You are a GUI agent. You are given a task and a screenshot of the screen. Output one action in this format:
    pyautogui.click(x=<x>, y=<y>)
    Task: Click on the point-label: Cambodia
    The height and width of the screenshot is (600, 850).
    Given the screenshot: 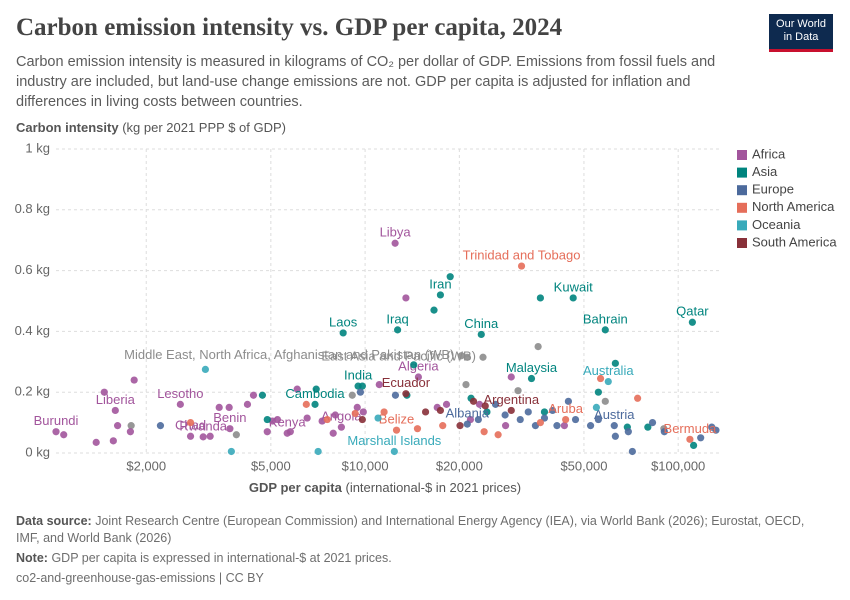 What is the action you would take?
    pyautogui.click(x=315, y=393)
    